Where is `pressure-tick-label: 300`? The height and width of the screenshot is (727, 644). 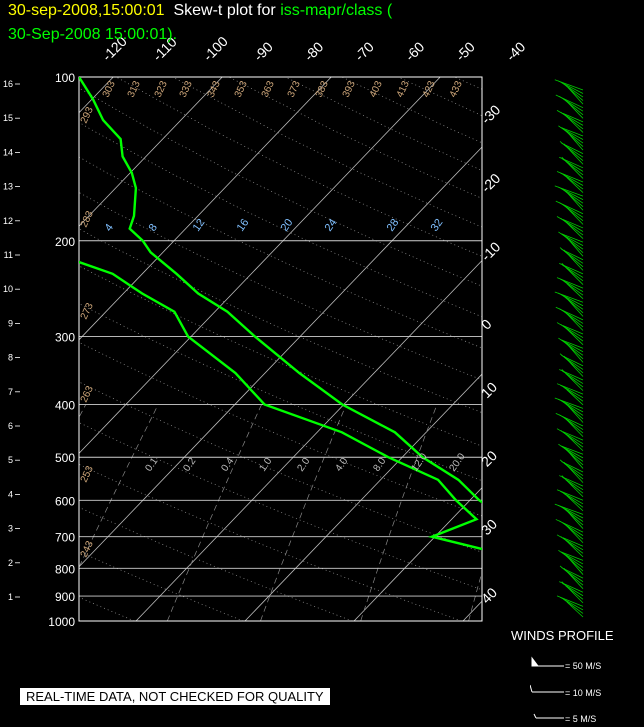 pressure-tick-label: 300 is located at coordinates (65, 338).